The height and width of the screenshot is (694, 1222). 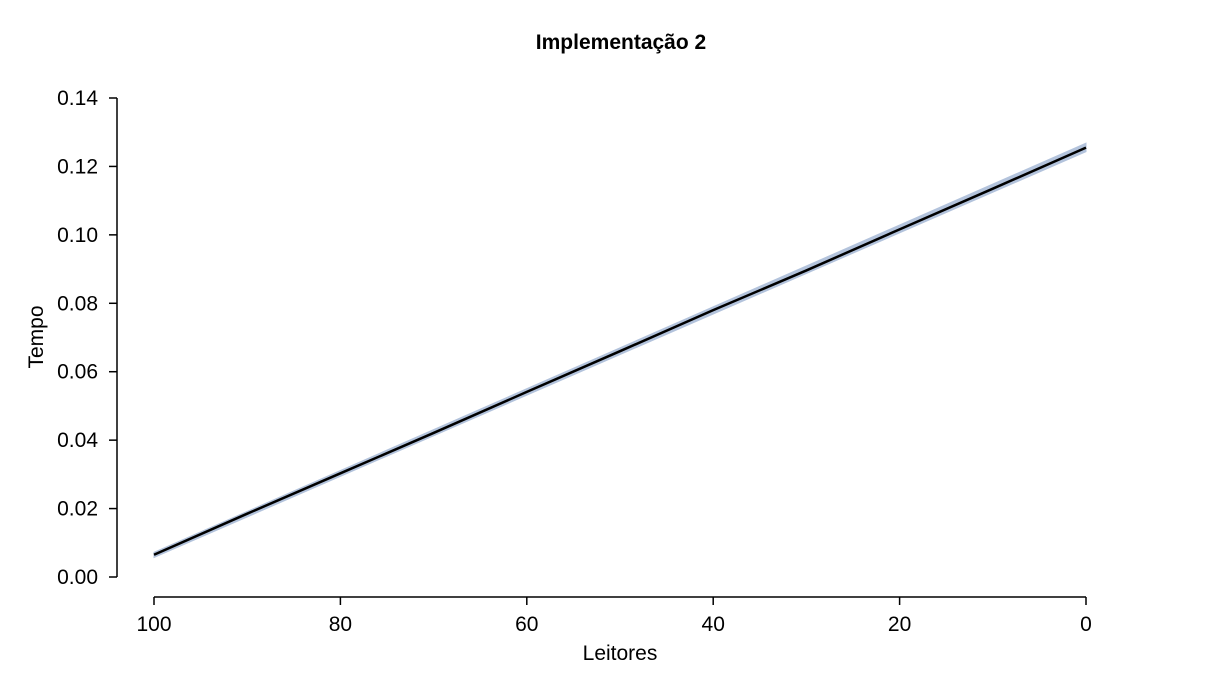 What do you see at coordinates (526, 624) in the screenshot?
I see `x-tick-label: 60` at bounding box center [526, 624].